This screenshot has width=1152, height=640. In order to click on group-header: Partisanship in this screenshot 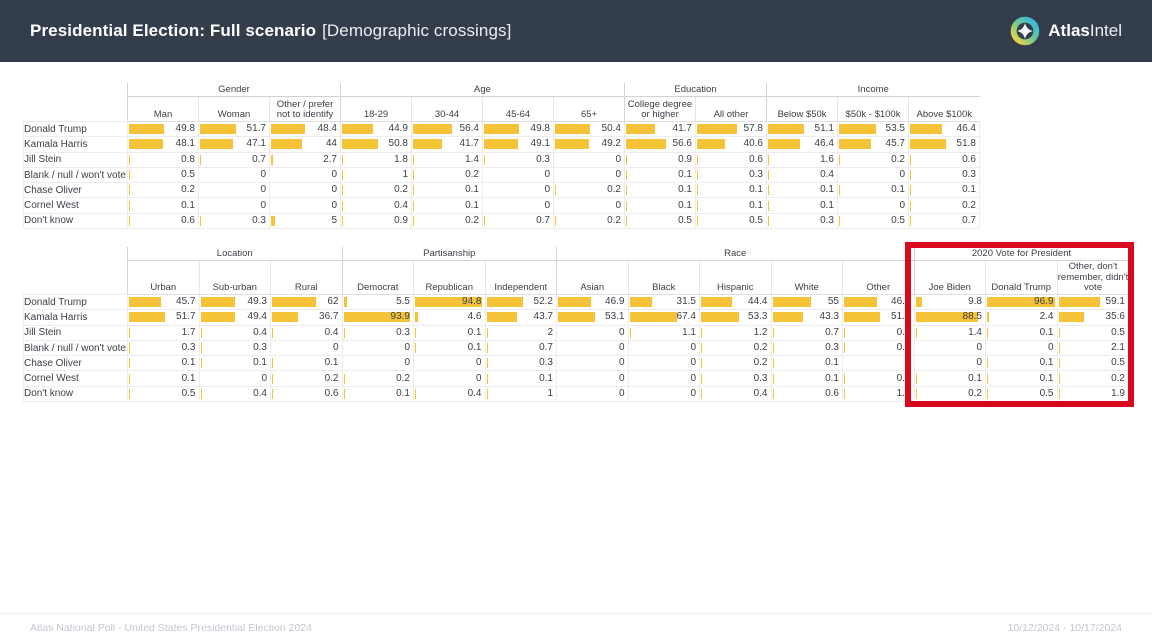, I will do `click(449, 254)`.